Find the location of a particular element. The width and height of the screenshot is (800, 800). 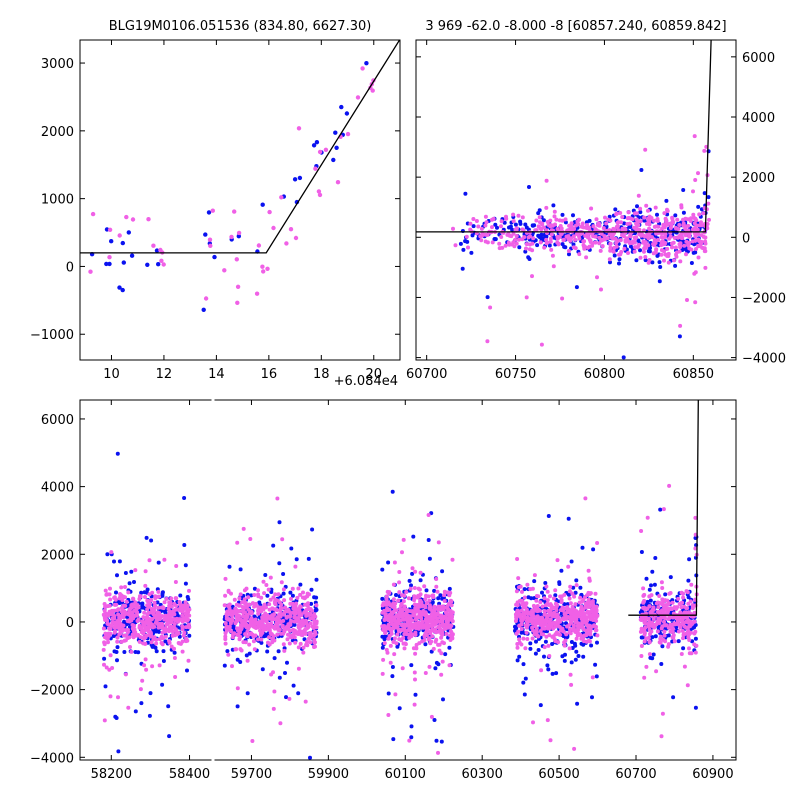

y-tick-label: −1000 is located at coordinates (52, 335).